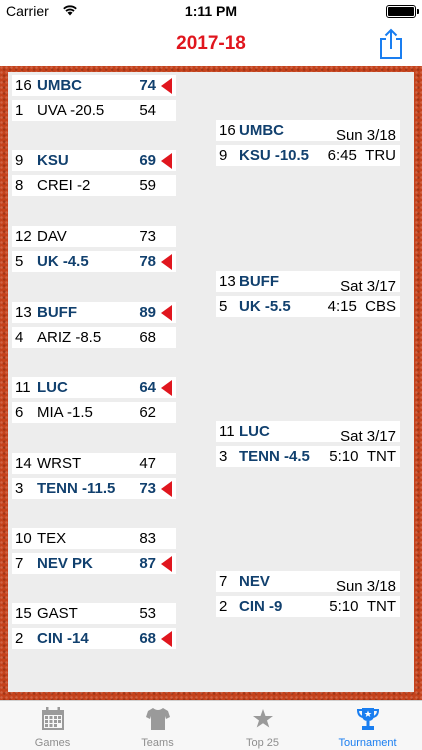 The height and width of the screenshot is (750, 422). What do you see at coordinates (19, 337) in the screenshot?
I see `team-seed: 4` at bounding box center [19, 337].